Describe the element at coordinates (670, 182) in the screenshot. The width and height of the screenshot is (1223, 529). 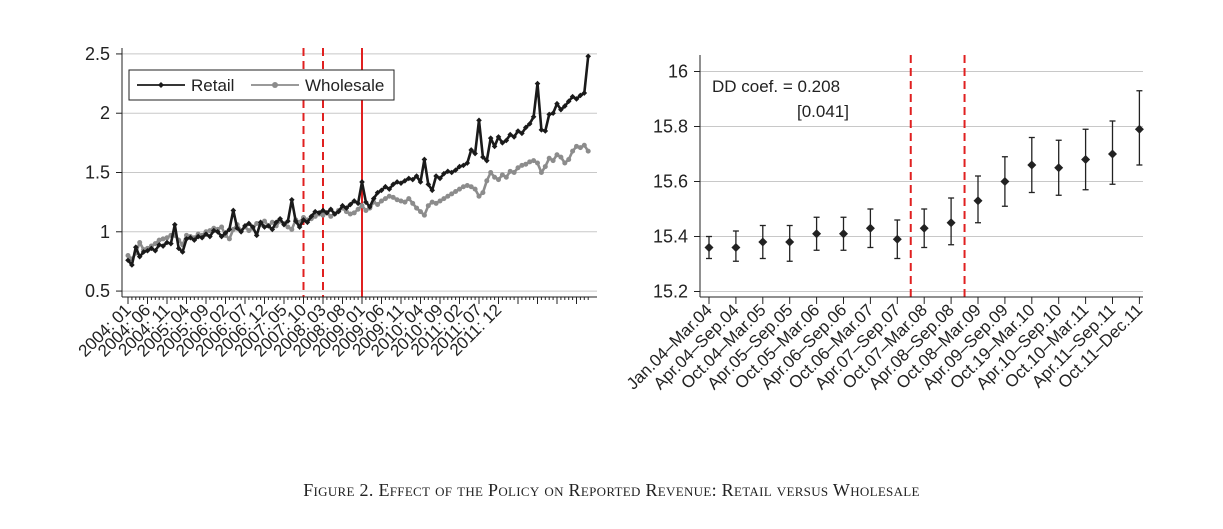
I see `right-y-tick-label: 15.6` at that location.